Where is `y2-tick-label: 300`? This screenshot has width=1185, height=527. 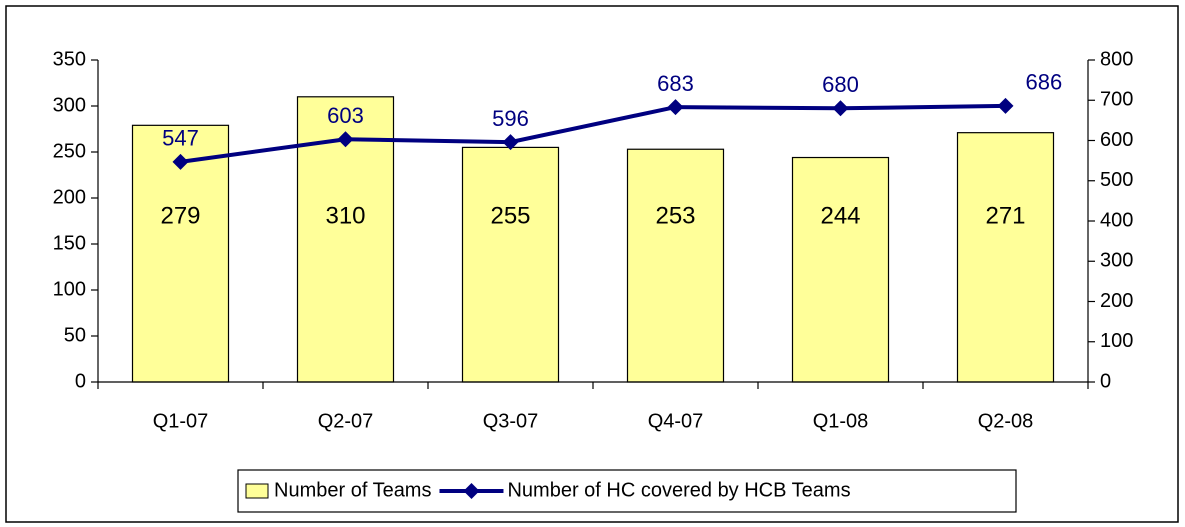 y2-tick-label: 300 is located at coordinates (1116, 261).